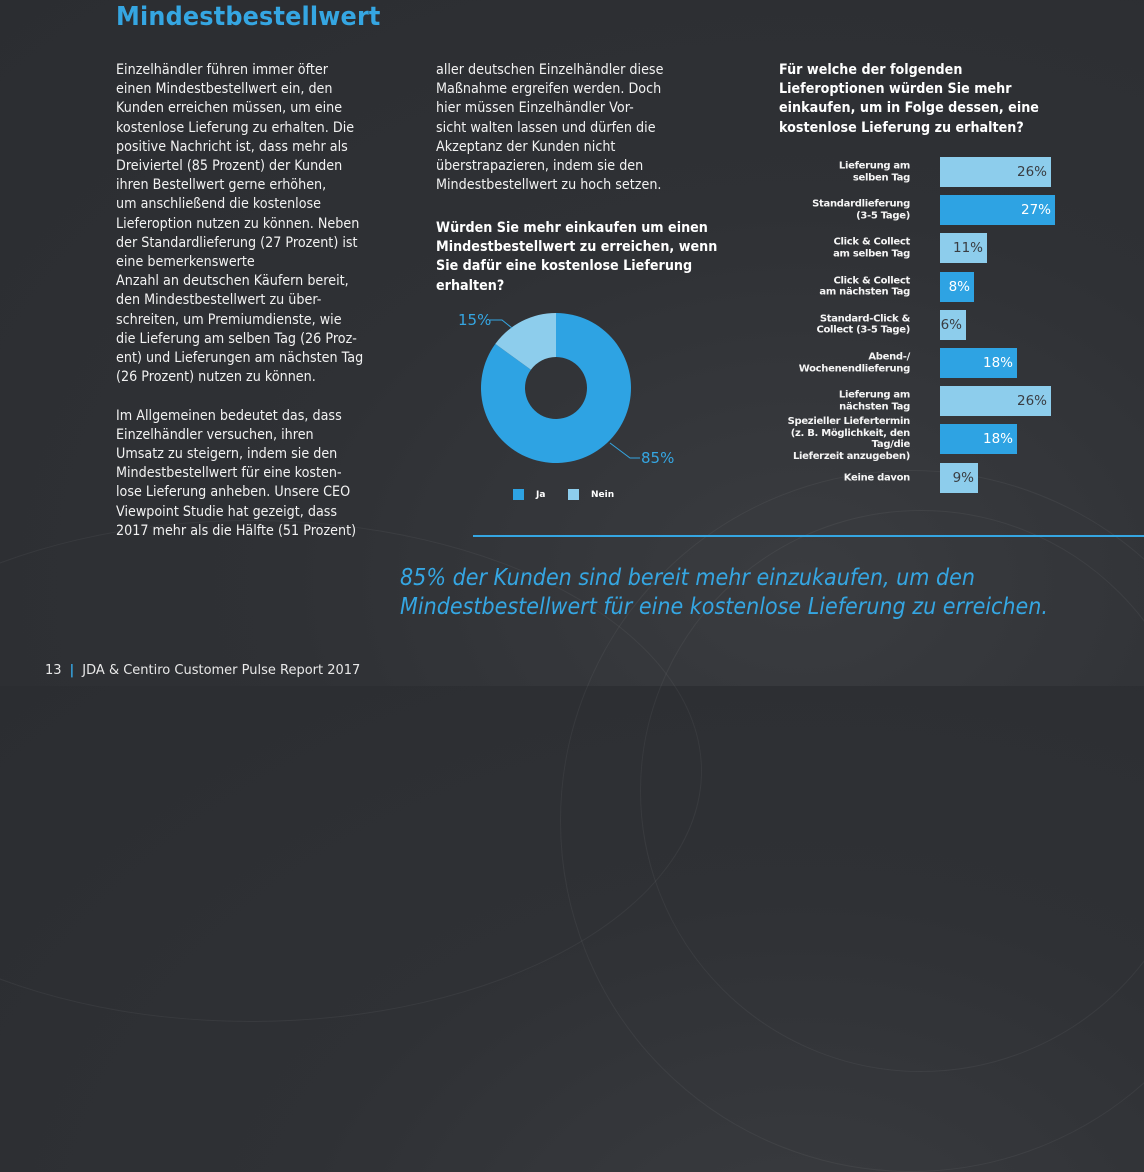  What do you see at coordinates (248, 17) in the screenshot?
I see `page-title: Mindestbestellwert` at bounding box center [248, 17].